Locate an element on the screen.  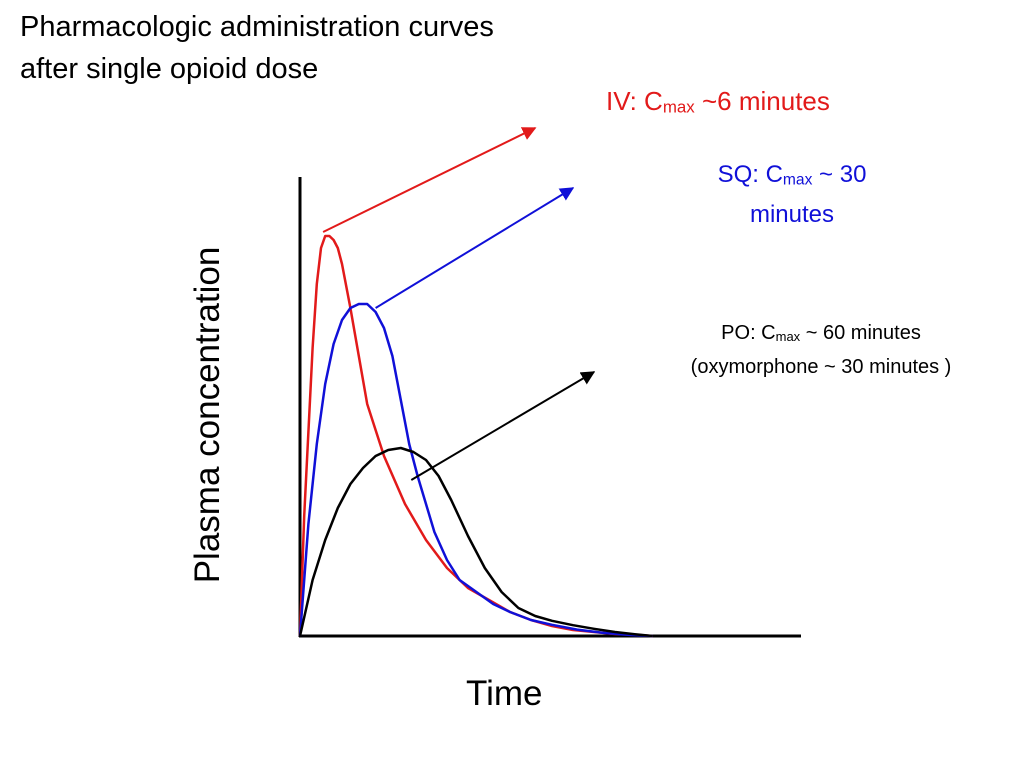
po-annotation-prefix: PO: C is located at coordinates (748, 333).